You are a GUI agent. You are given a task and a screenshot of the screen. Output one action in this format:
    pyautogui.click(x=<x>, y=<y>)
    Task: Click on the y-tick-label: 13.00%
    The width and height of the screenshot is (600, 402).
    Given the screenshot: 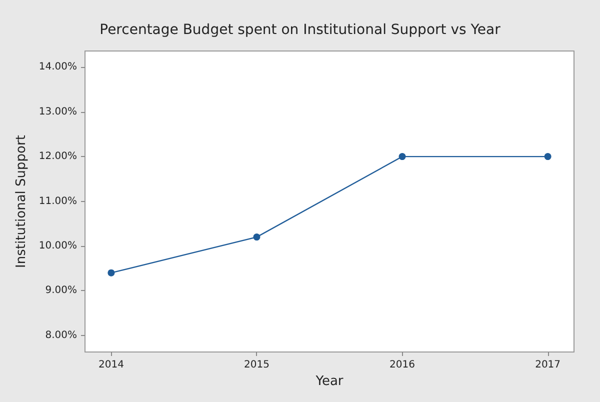 What is the action you would take?
    pyautogui.click(x=57, y=112)
    